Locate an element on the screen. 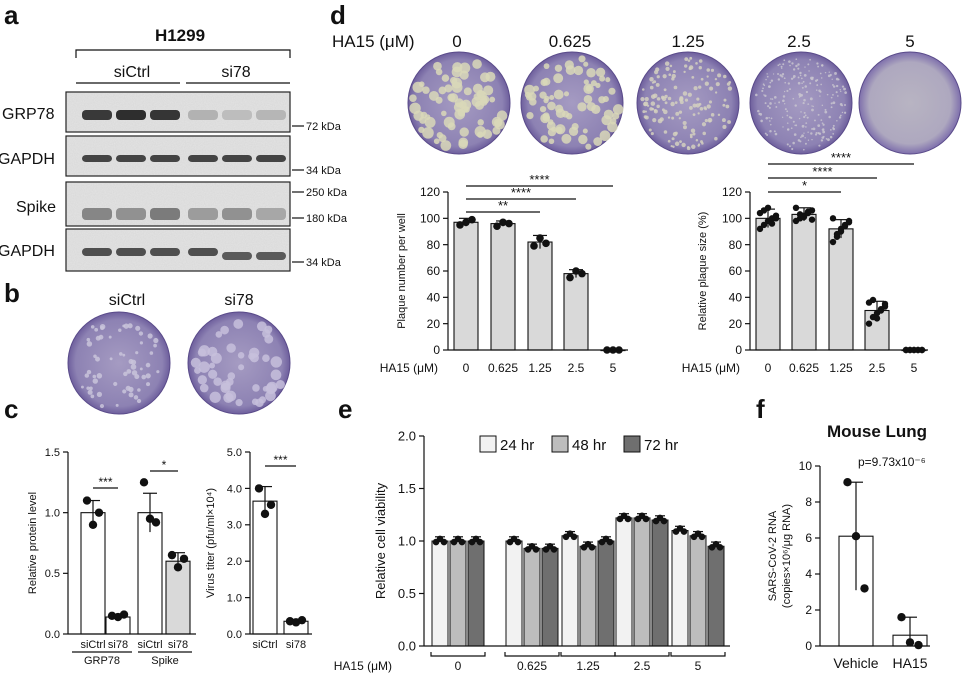 Image resolution: width=963 pixels, height=673 pixels. y-tick-label: 0 is located at coordinates (808, 646).